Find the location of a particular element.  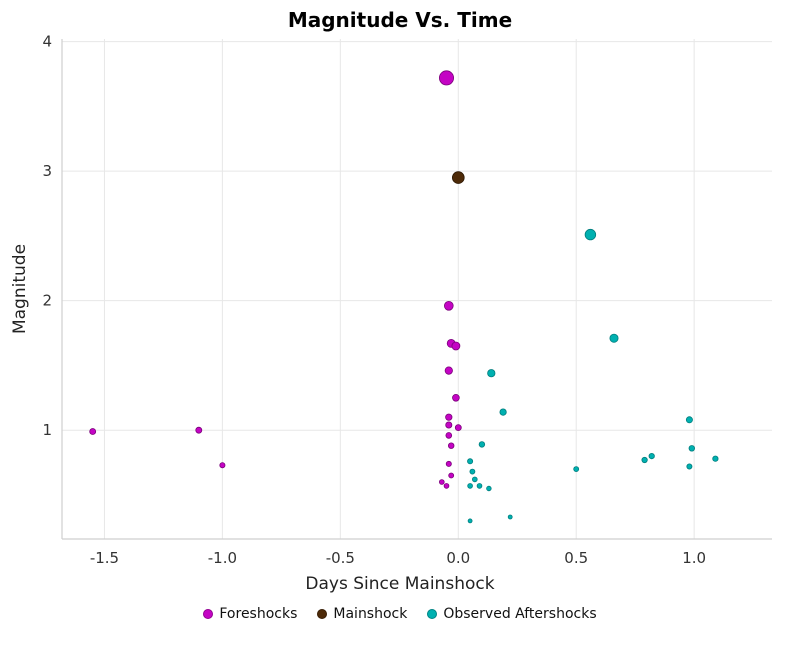

x-tick-label: -0.5 is located at coordinates (340, 558).